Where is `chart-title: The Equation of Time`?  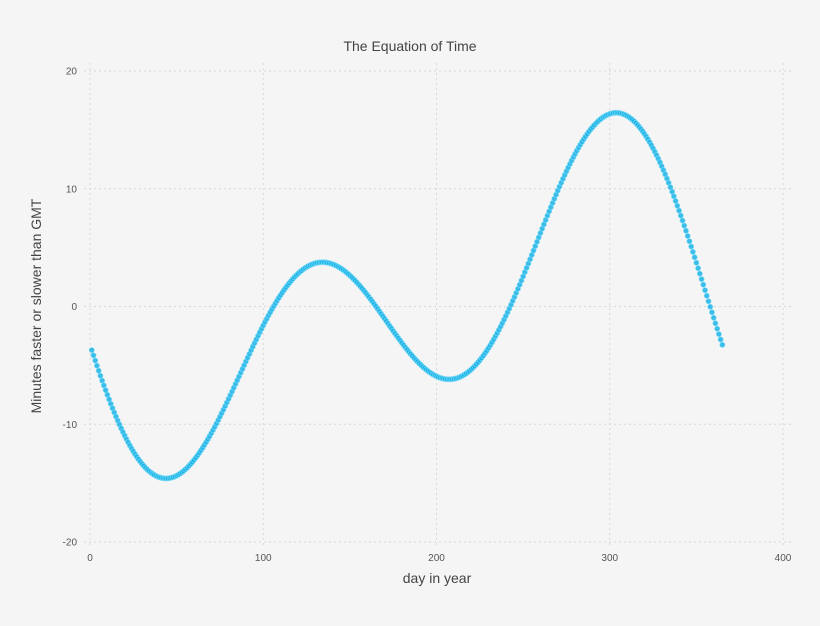 chart-title: The Equation of Time is located at coordinates (410, 46).